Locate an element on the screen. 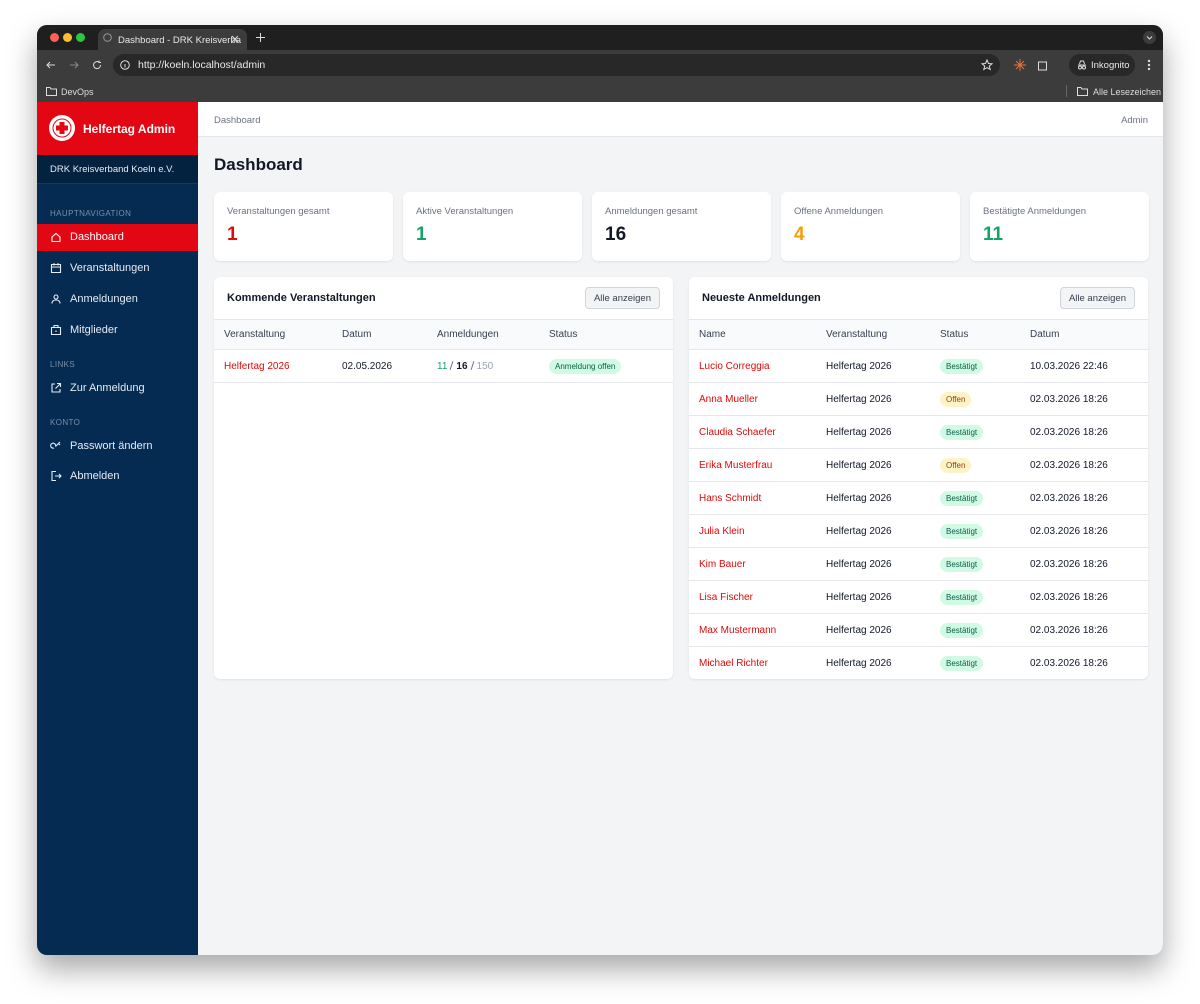 The height and width of the screenshot is (1004, 1200). bookmark-folder: DevOps is located at coordinates (77, 92).